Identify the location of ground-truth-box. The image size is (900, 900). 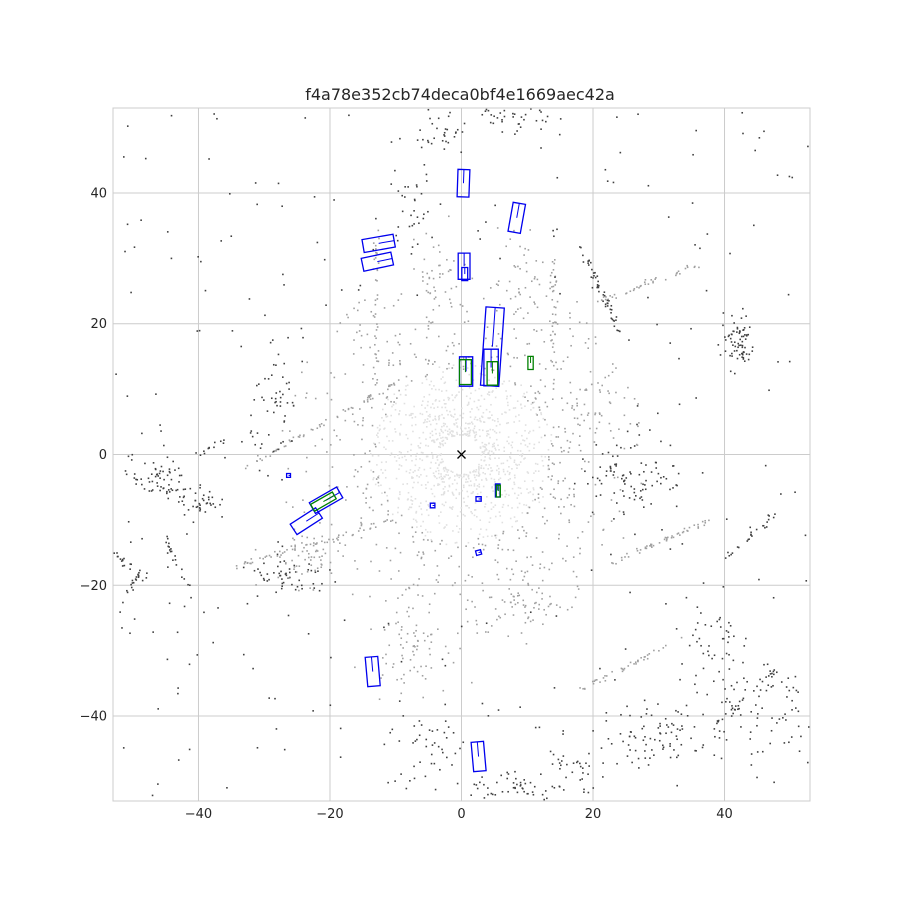
(498, 491).